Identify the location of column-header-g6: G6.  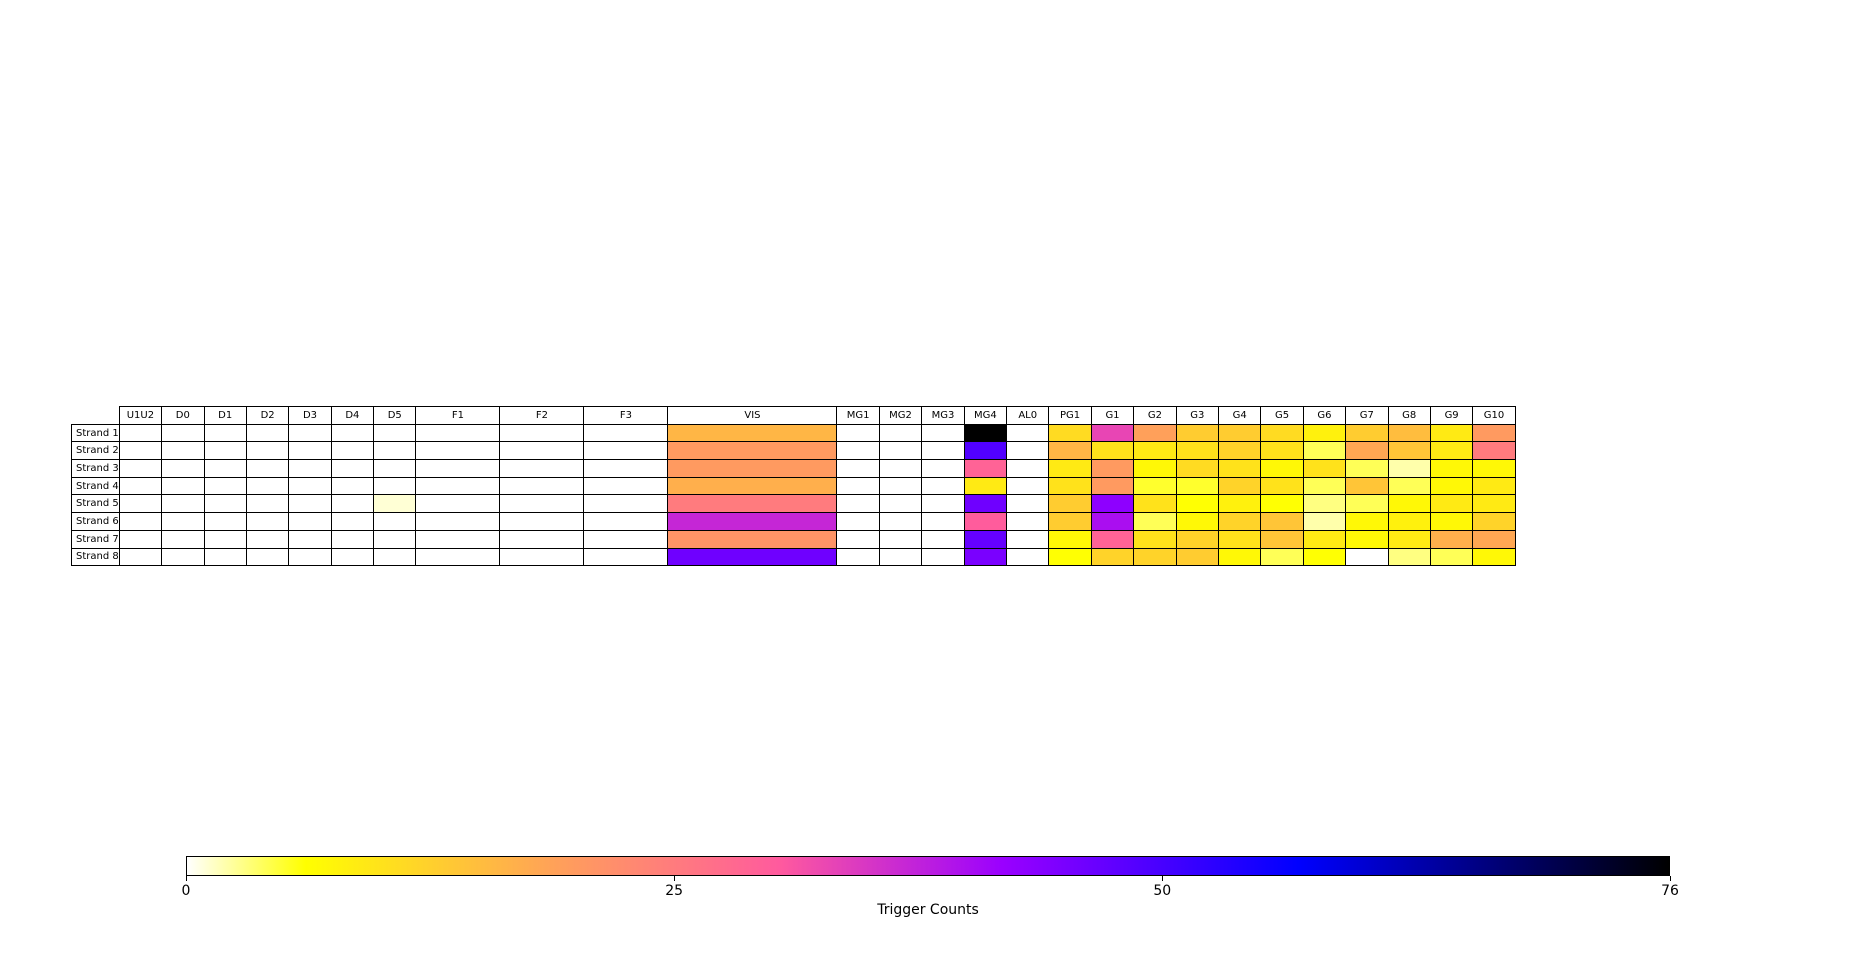
(1324, 415).